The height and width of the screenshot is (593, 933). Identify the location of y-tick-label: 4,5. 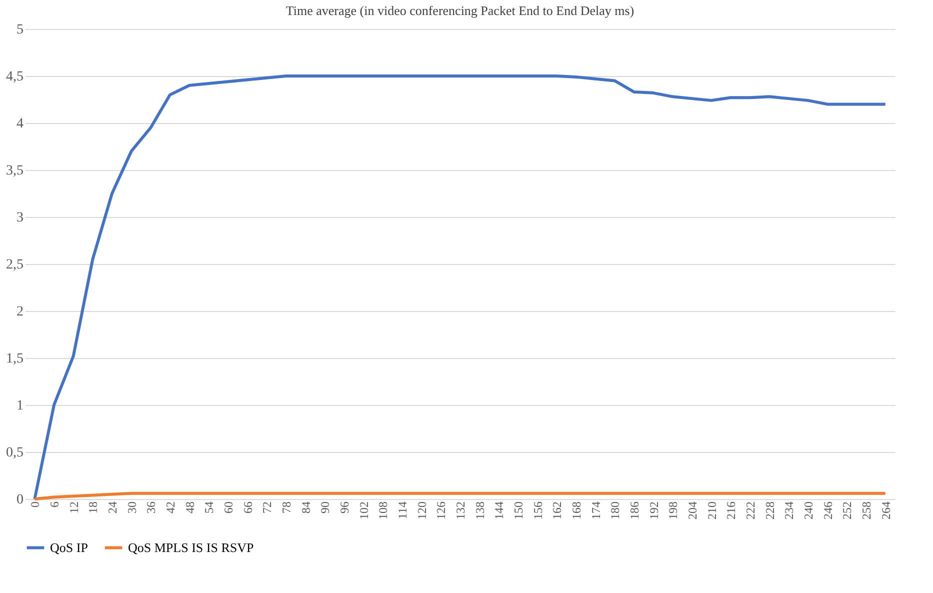
(15, 77).